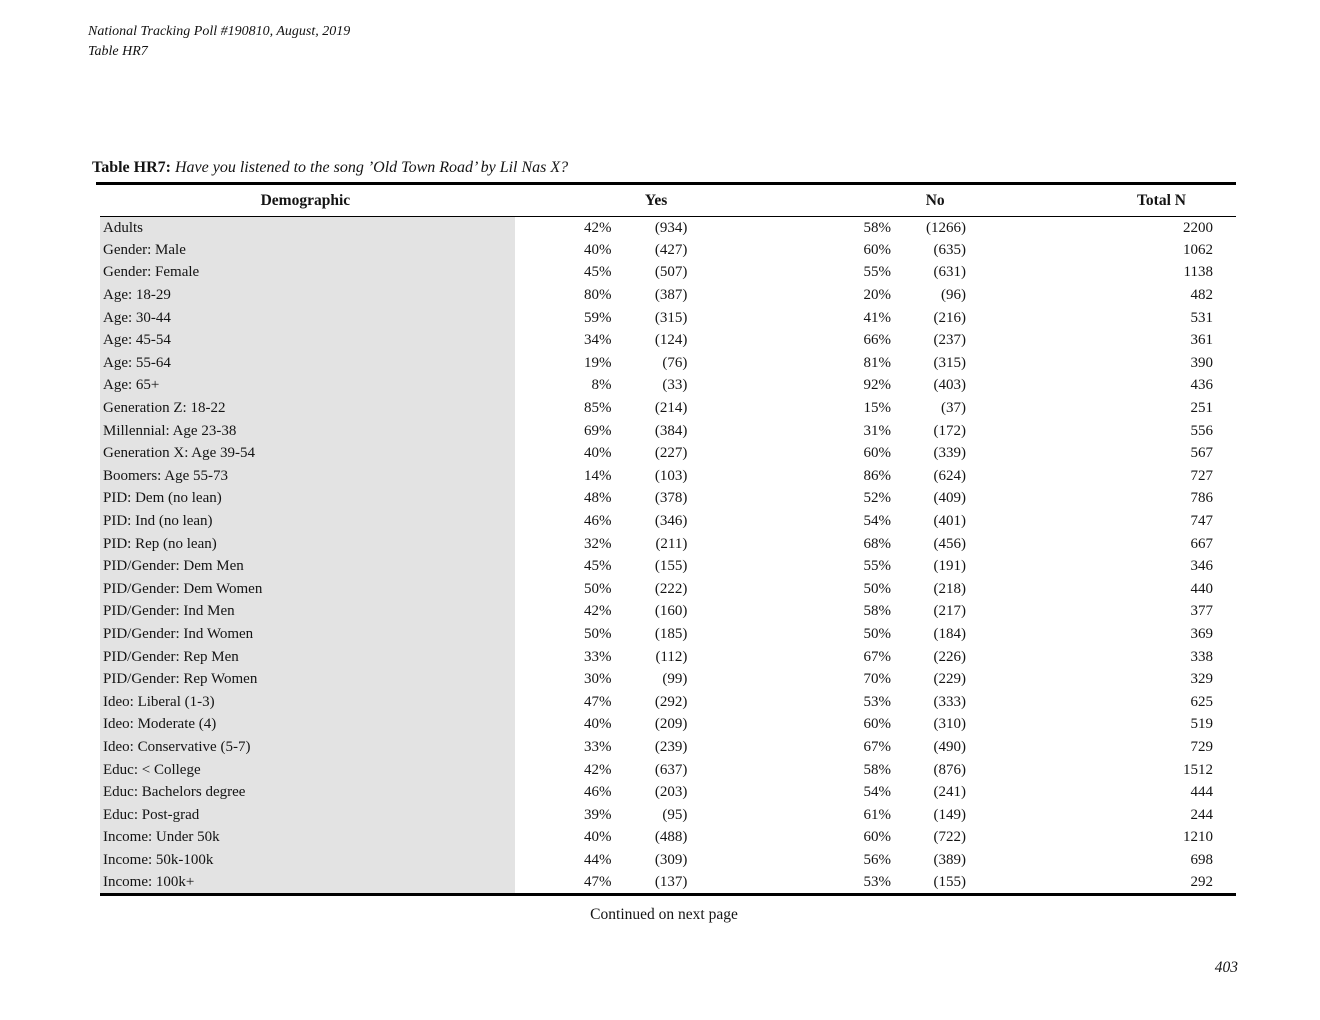 This screenshot has height=1020, width=1320. What do you see at coordinates (303, 679) in the screenshot?
I see `demographic-cell: PID/Gender: Rep Women` at bounding box center [303, 679].